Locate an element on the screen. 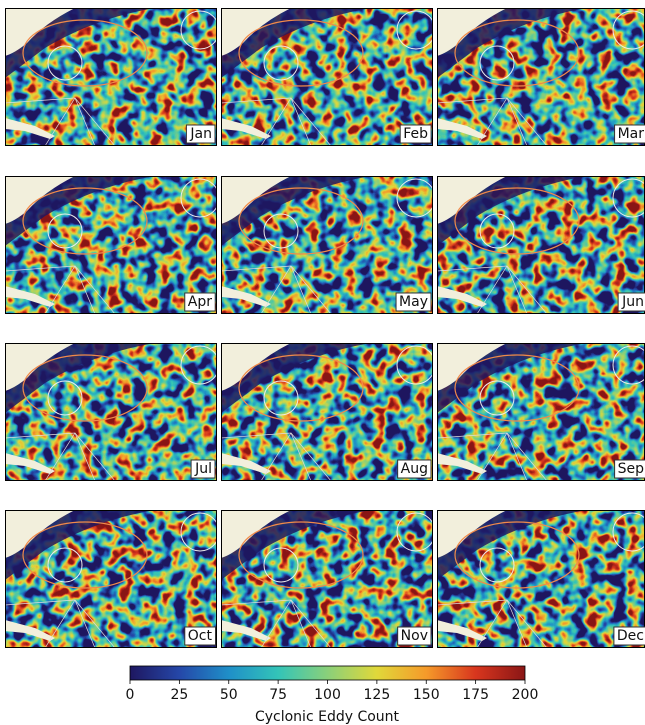 This screenshot has width=645, height=725. tick-label: 125 is located at coordinates (377, 695).